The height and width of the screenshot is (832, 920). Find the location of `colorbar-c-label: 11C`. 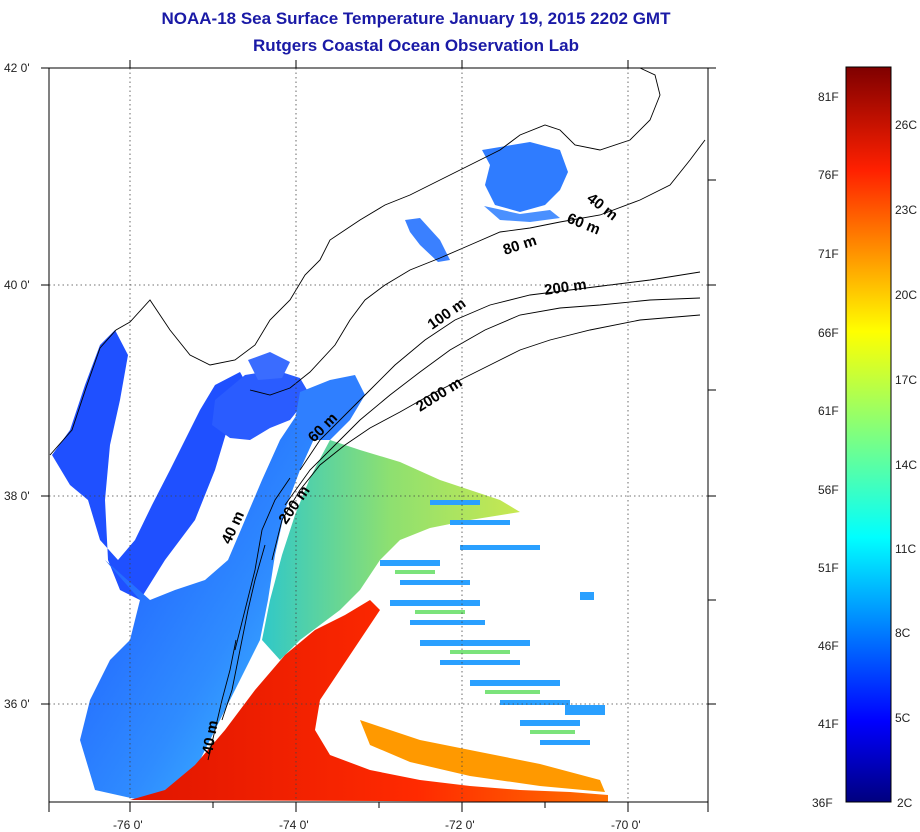

colorbar-c-label: 11C is located at coordinates (906, 549).